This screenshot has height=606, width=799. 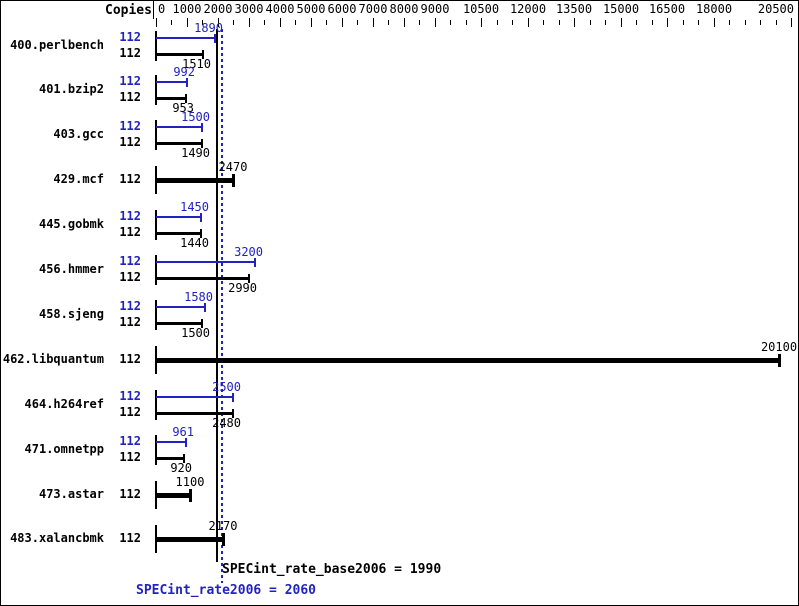 What do you see at coordinates (280, 9) in the screenshot?
I see `axis-tick-label: 4000` at bounding box center [280, 9].